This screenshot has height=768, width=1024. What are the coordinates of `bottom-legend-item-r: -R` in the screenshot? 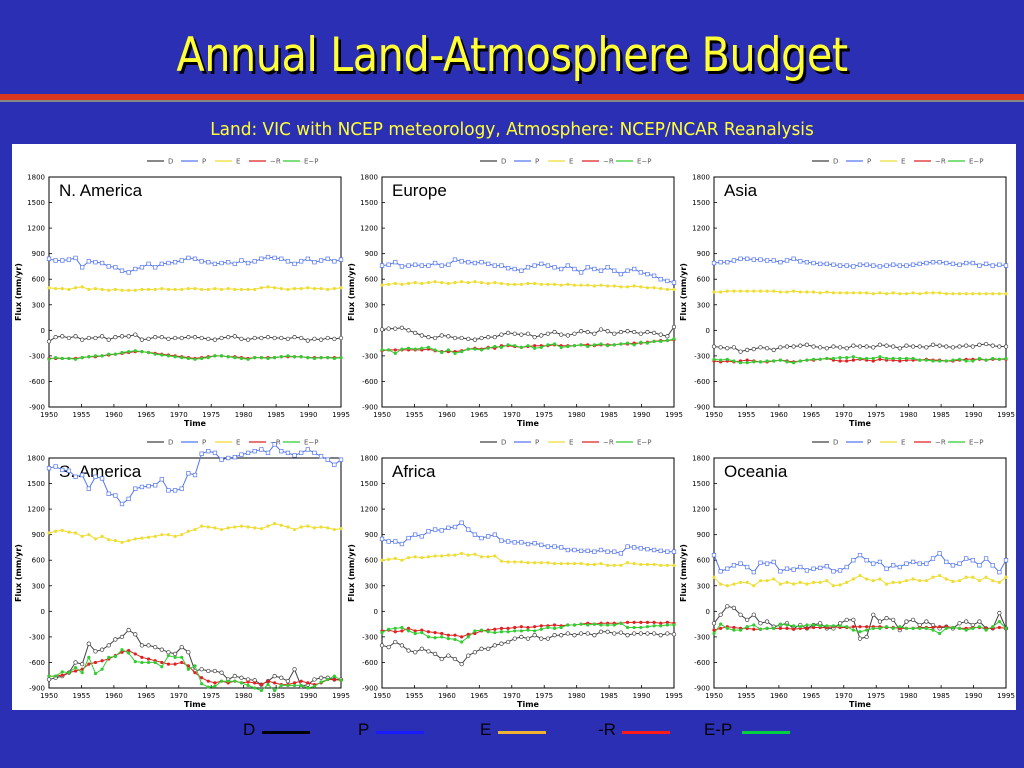 It's located at (607, 730).